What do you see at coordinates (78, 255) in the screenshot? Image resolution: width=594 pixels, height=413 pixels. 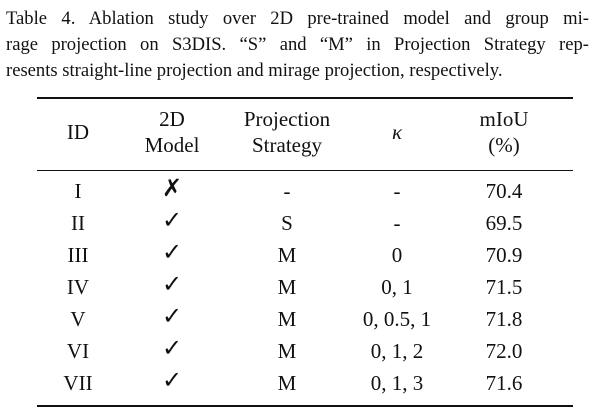 I see `cell-id: III` at bounding box center [78, 255].